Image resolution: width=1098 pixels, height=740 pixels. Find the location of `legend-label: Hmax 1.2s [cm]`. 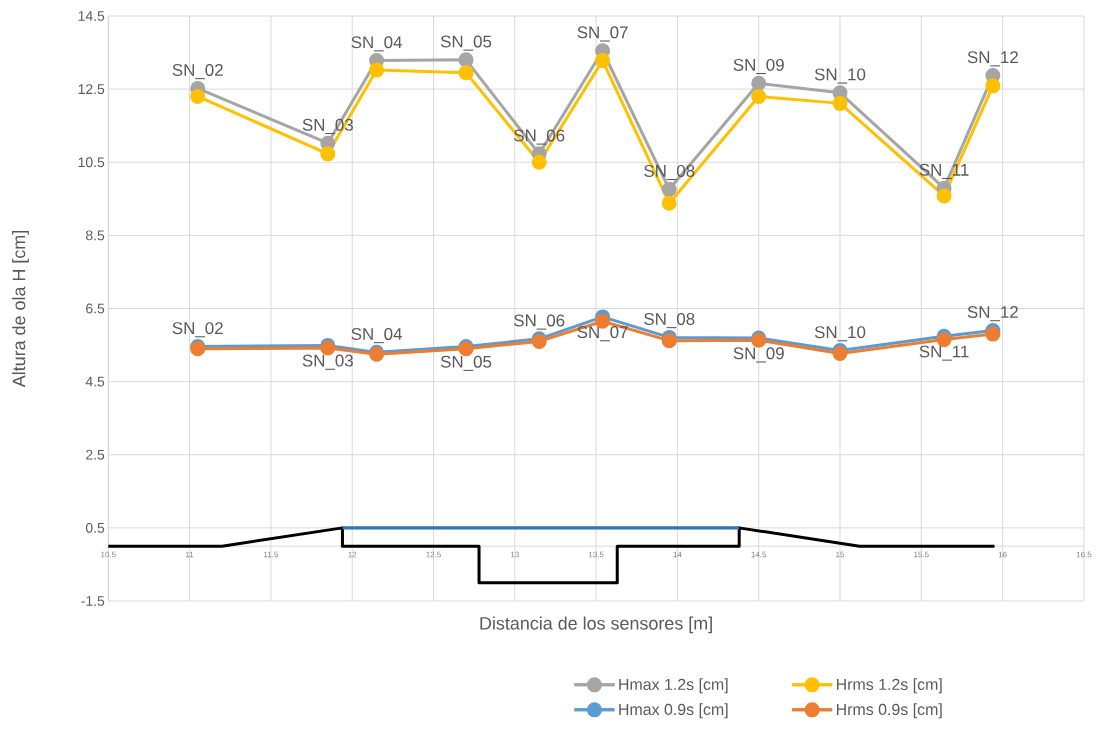

legend-label: Hmax 1.2s [cm] is located at coordinates (673, 686).